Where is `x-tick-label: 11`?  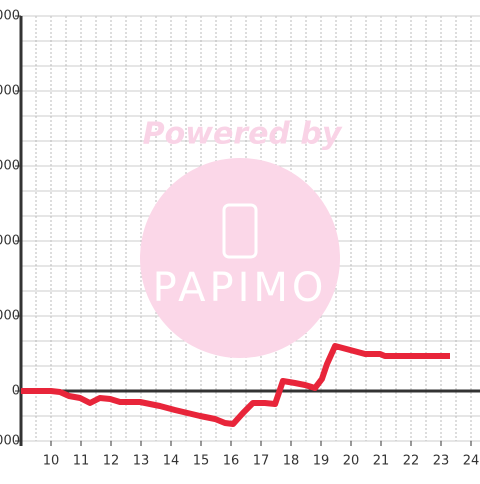 x-tick-label: 11 is located at coordinates (81, 461).